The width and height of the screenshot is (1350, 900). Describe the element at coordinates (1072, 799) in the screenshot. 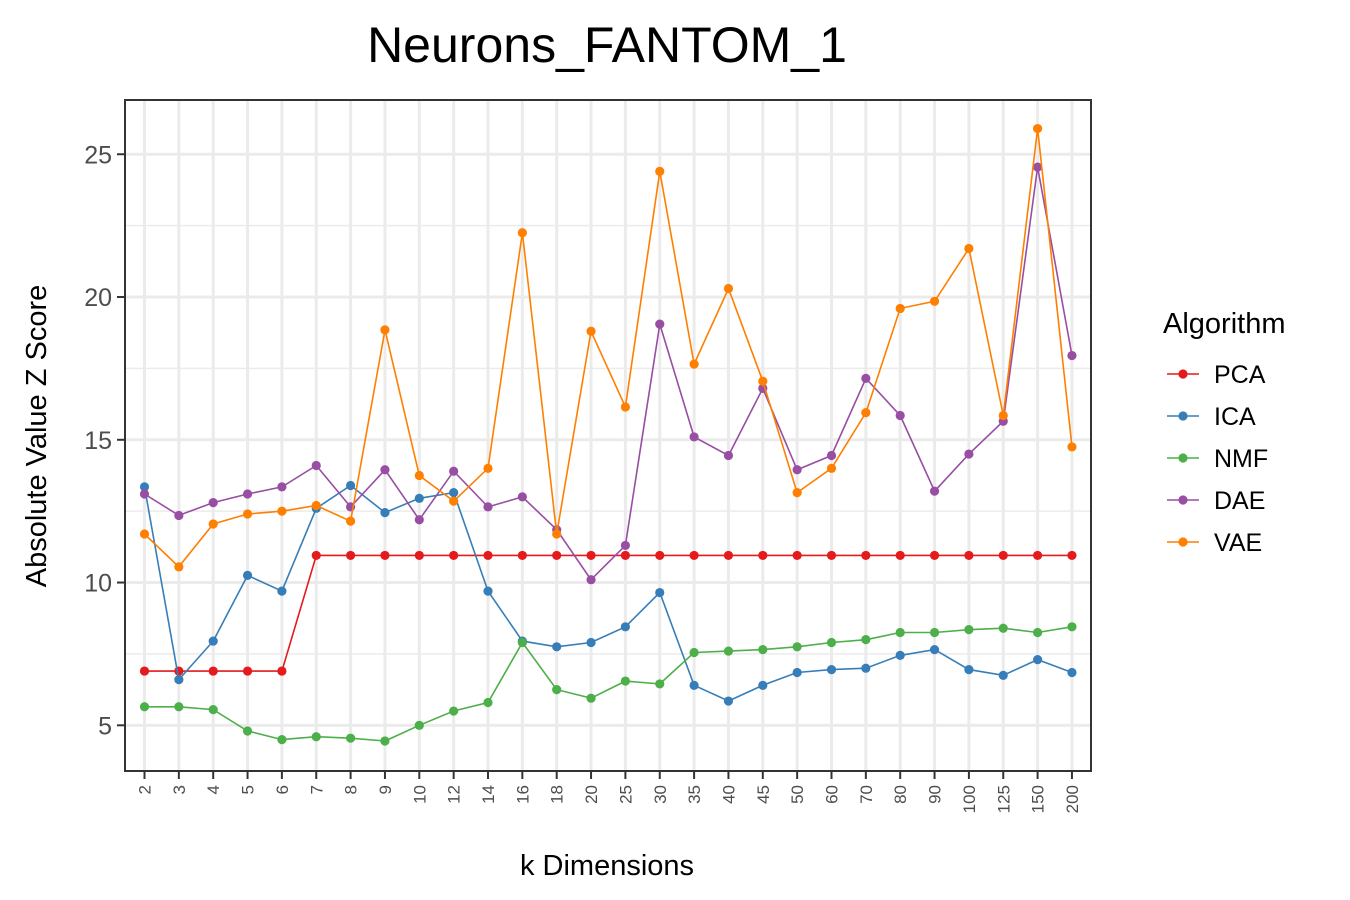

I see `x-tick-label: 200` at that location.